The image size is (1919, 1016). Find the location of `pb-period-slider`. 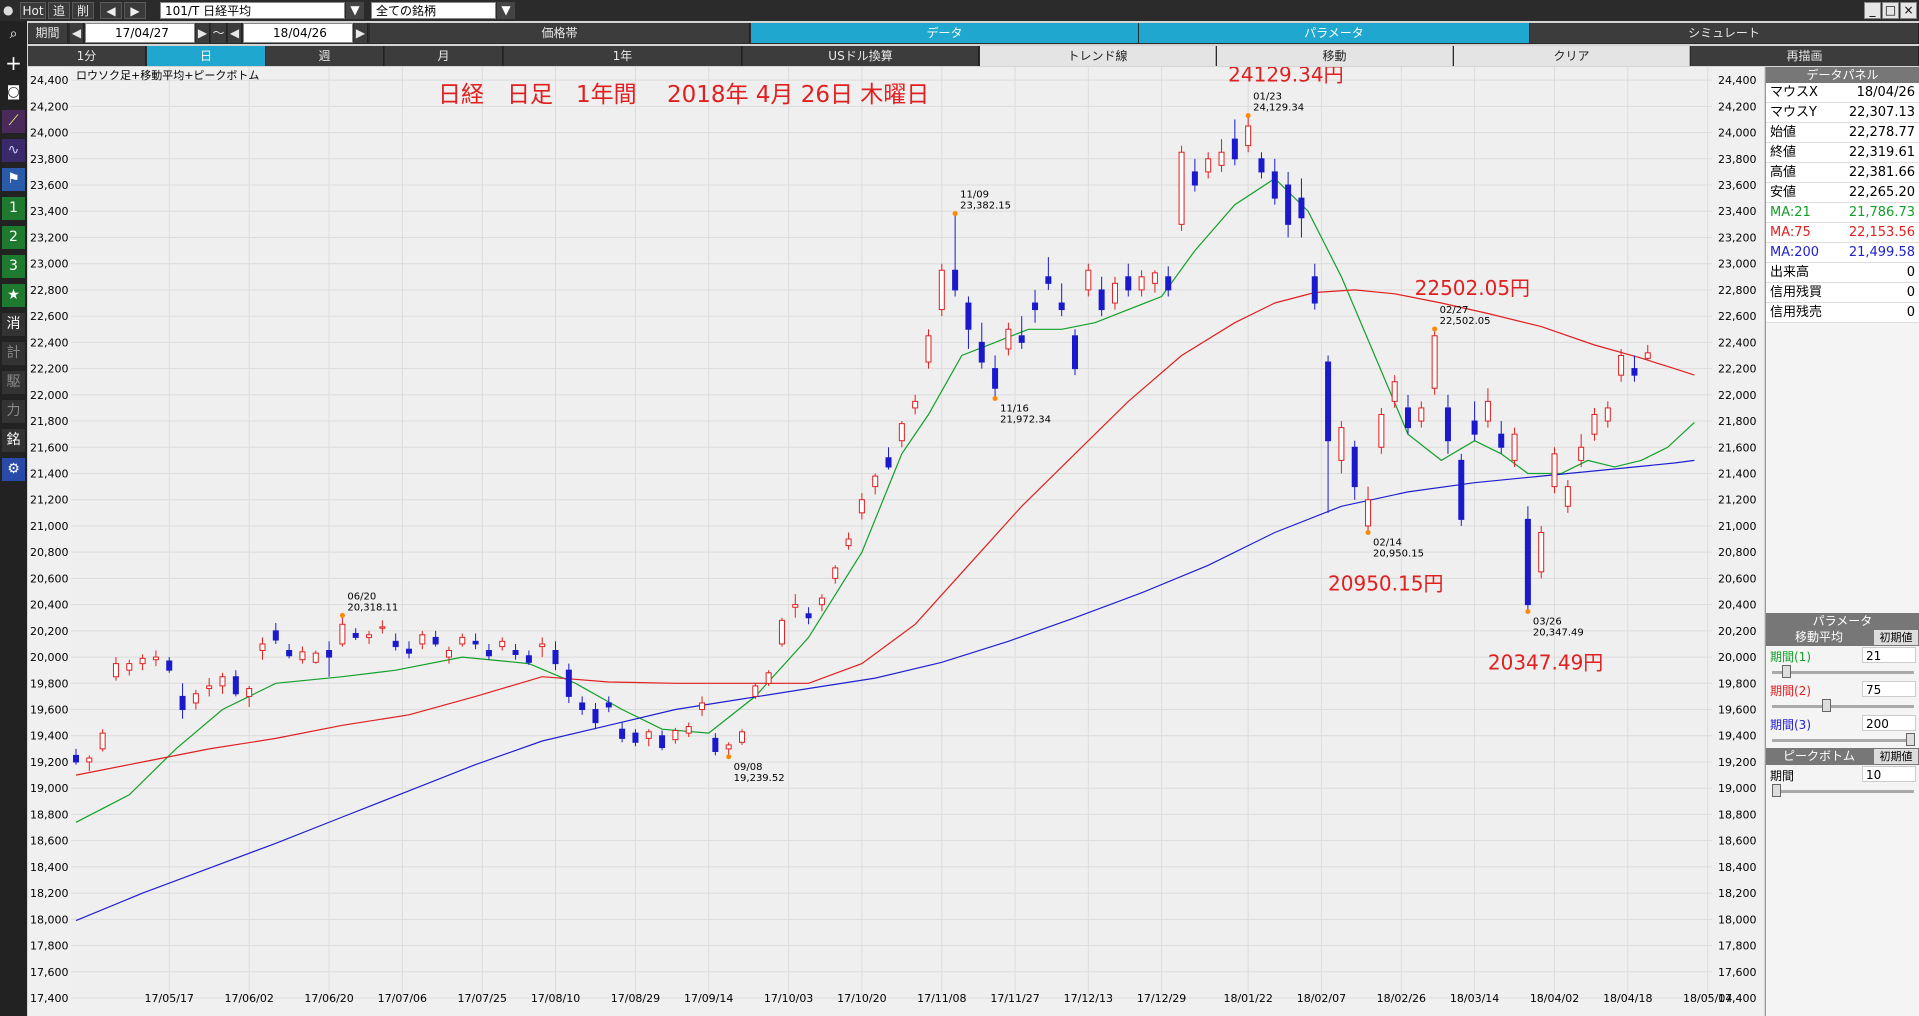

pb-period-slider is located at coordinates (1776, 790).